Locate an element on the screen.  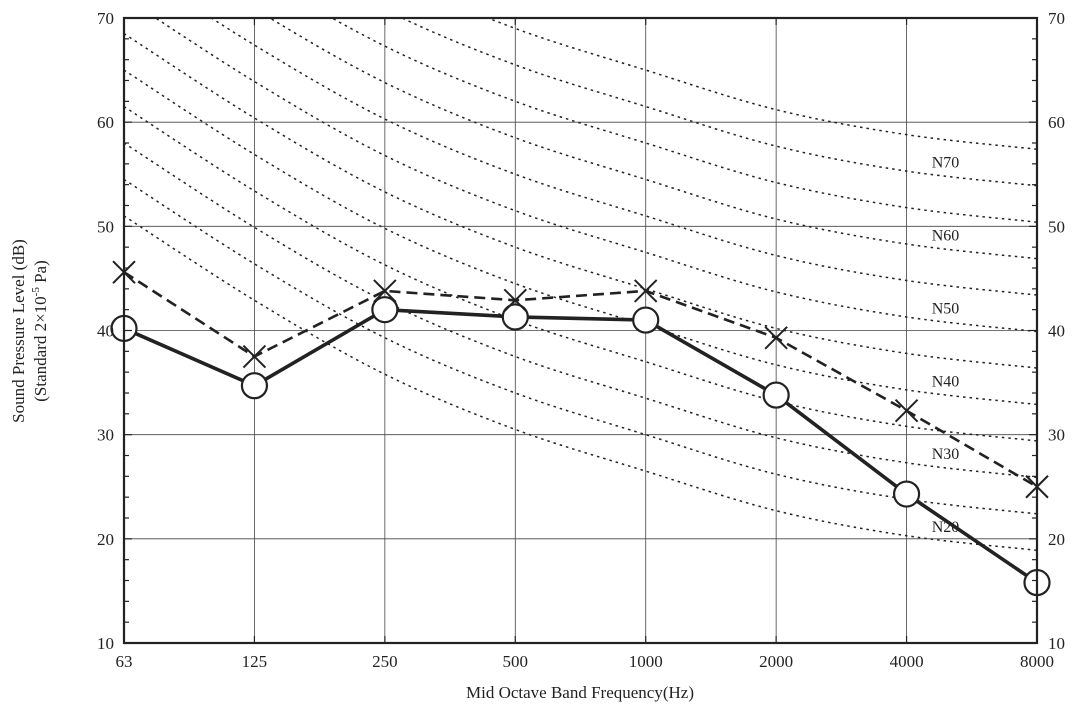
y-tick-label-right: 30 is located at coordinates (1056, 435).